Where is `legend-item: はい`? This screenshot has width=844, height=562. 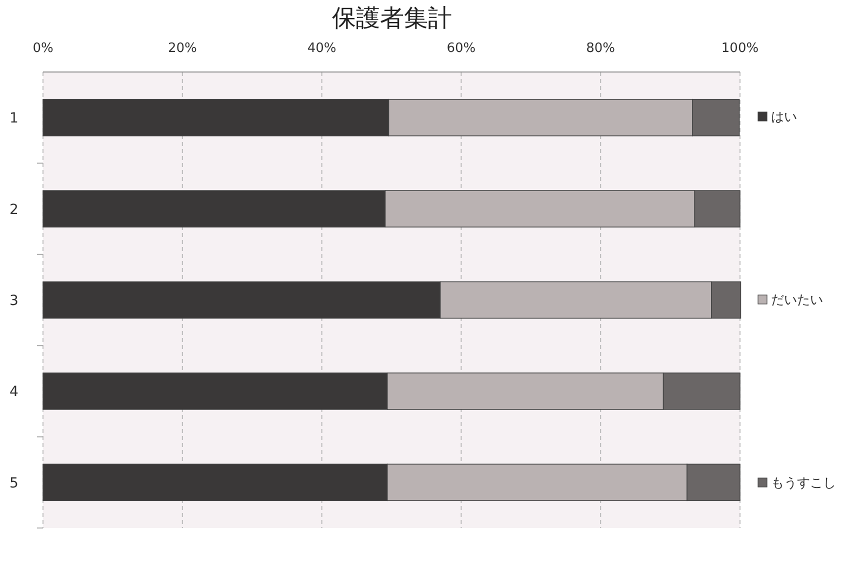 legend-item: はい is located at coordinates (777, 117).